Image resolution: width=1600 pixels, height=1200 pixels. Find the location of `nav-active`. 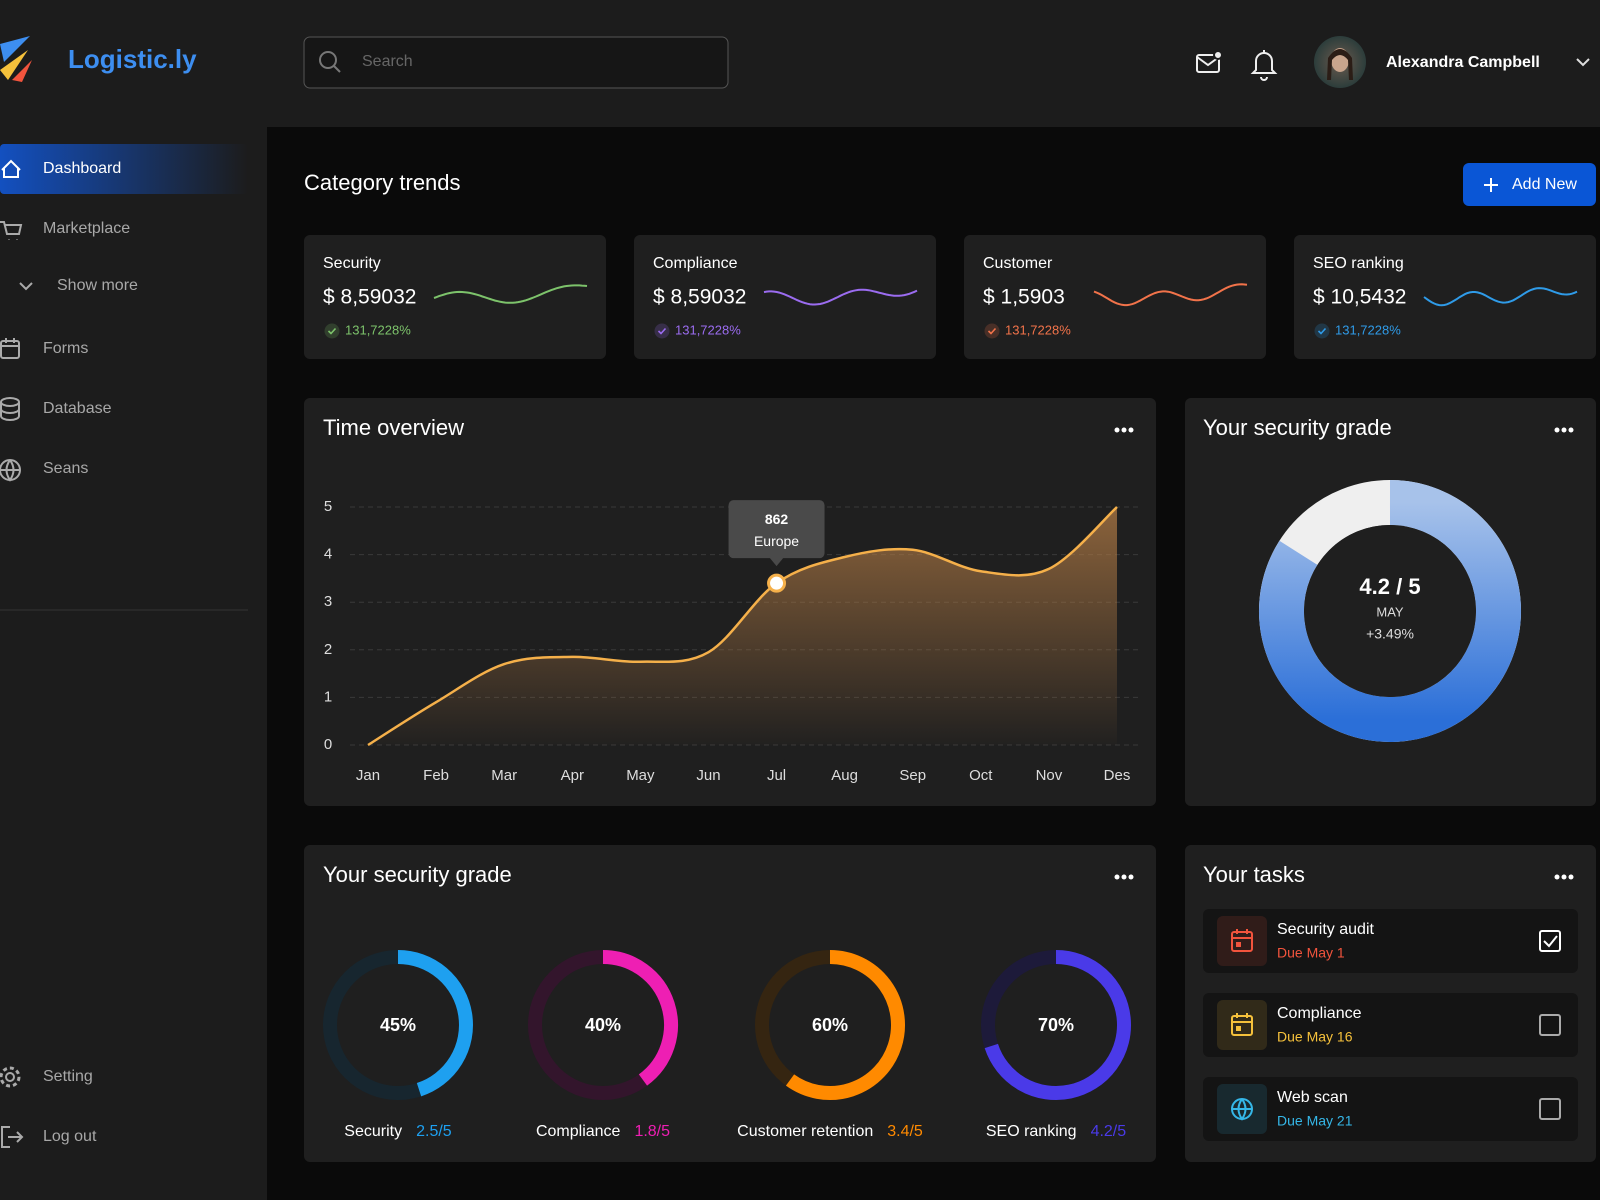

nav-active is located at coordinates (124, 169).